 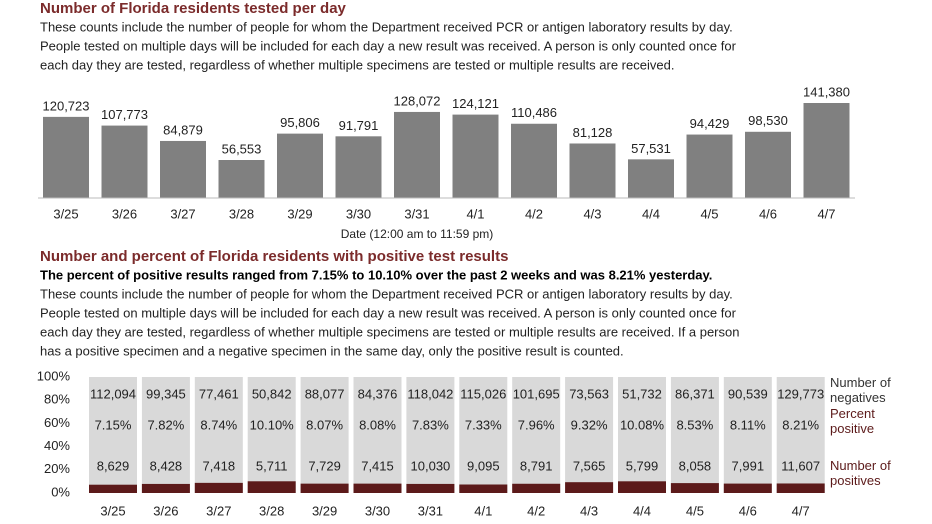 I want to click on data-label: 94,429, so click(x=710, y=123).